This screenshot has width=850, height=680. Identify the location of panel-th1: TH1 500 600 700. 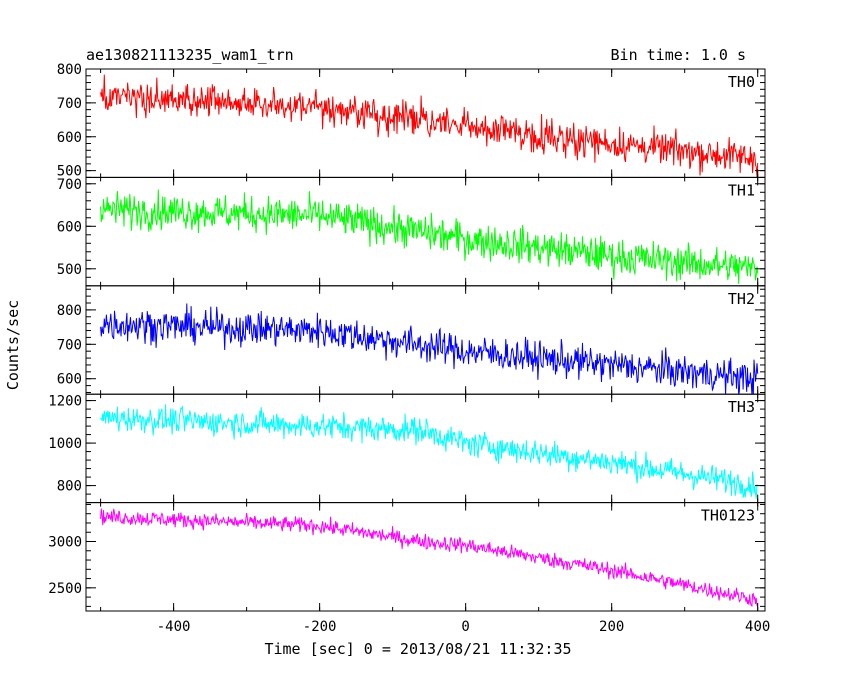
(411, 231).